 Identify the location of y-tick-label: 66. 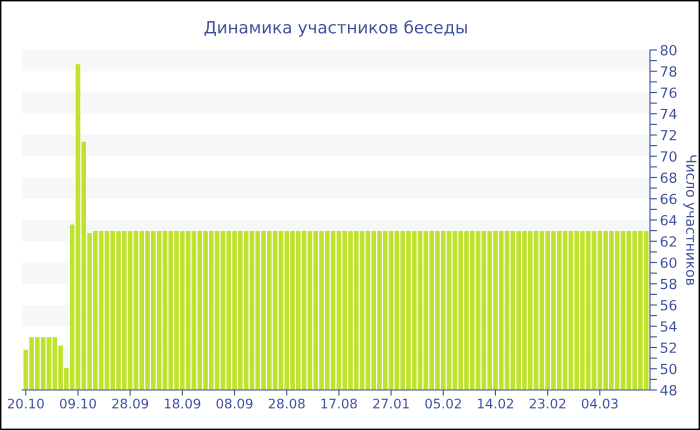
(668, 199).